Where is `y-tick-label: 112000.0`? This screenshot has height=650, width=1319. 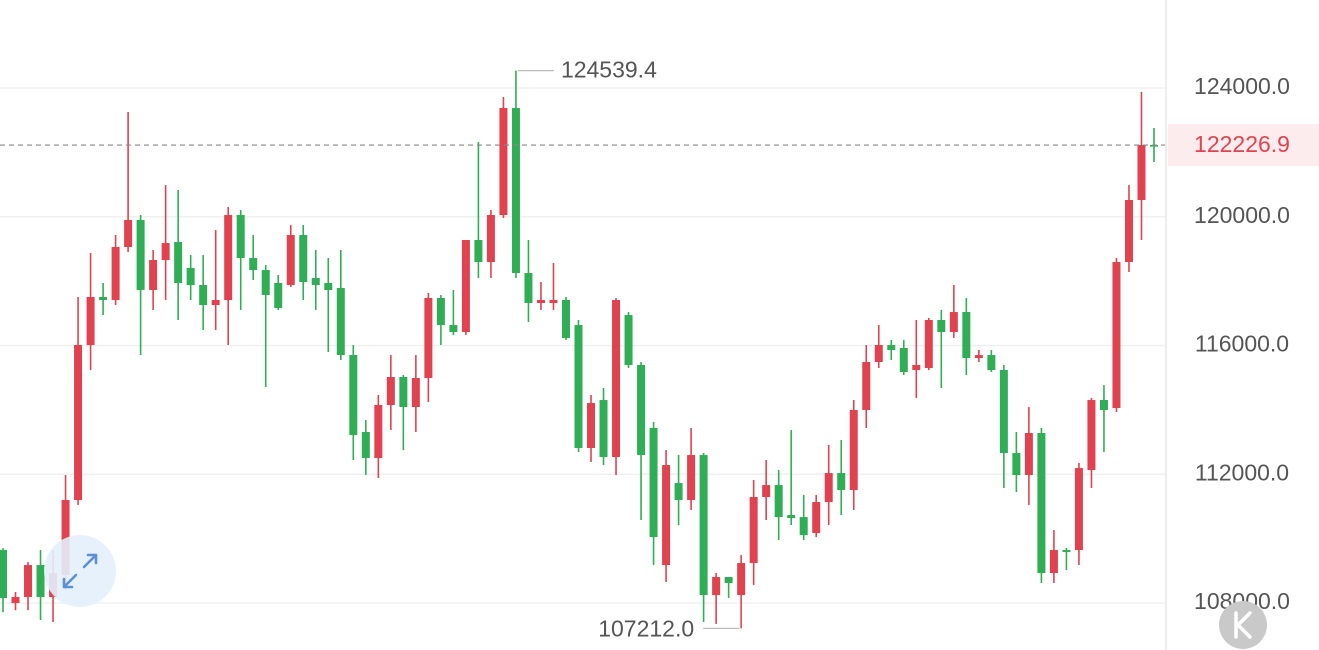 y-tick-label: 112000.0 is located at coordinates (1242, 472).